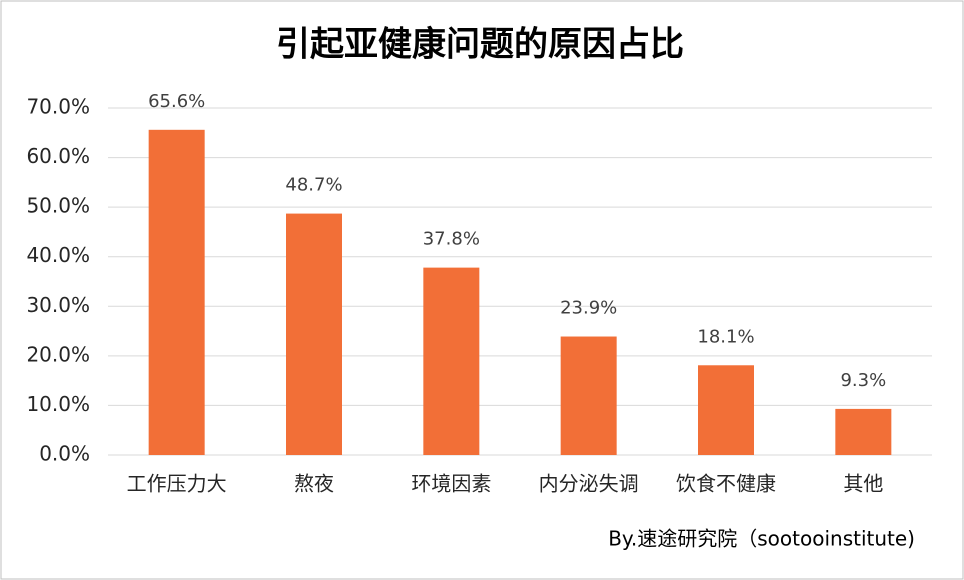  Describe the element at coordinates (313, 185) in the screenshot. I see `data-label: 48.7%` at that location.